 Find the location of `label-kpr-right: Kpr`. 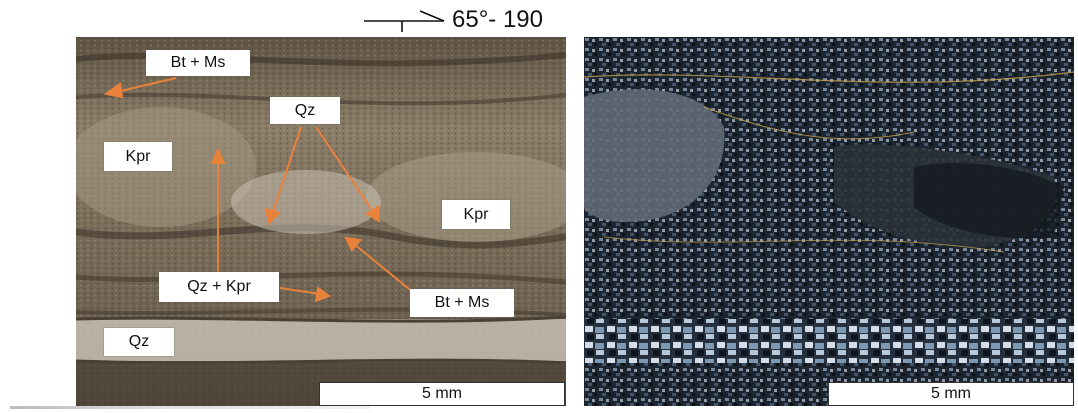

label-kpr-right: Kpr is located at coordinates (476, 214).